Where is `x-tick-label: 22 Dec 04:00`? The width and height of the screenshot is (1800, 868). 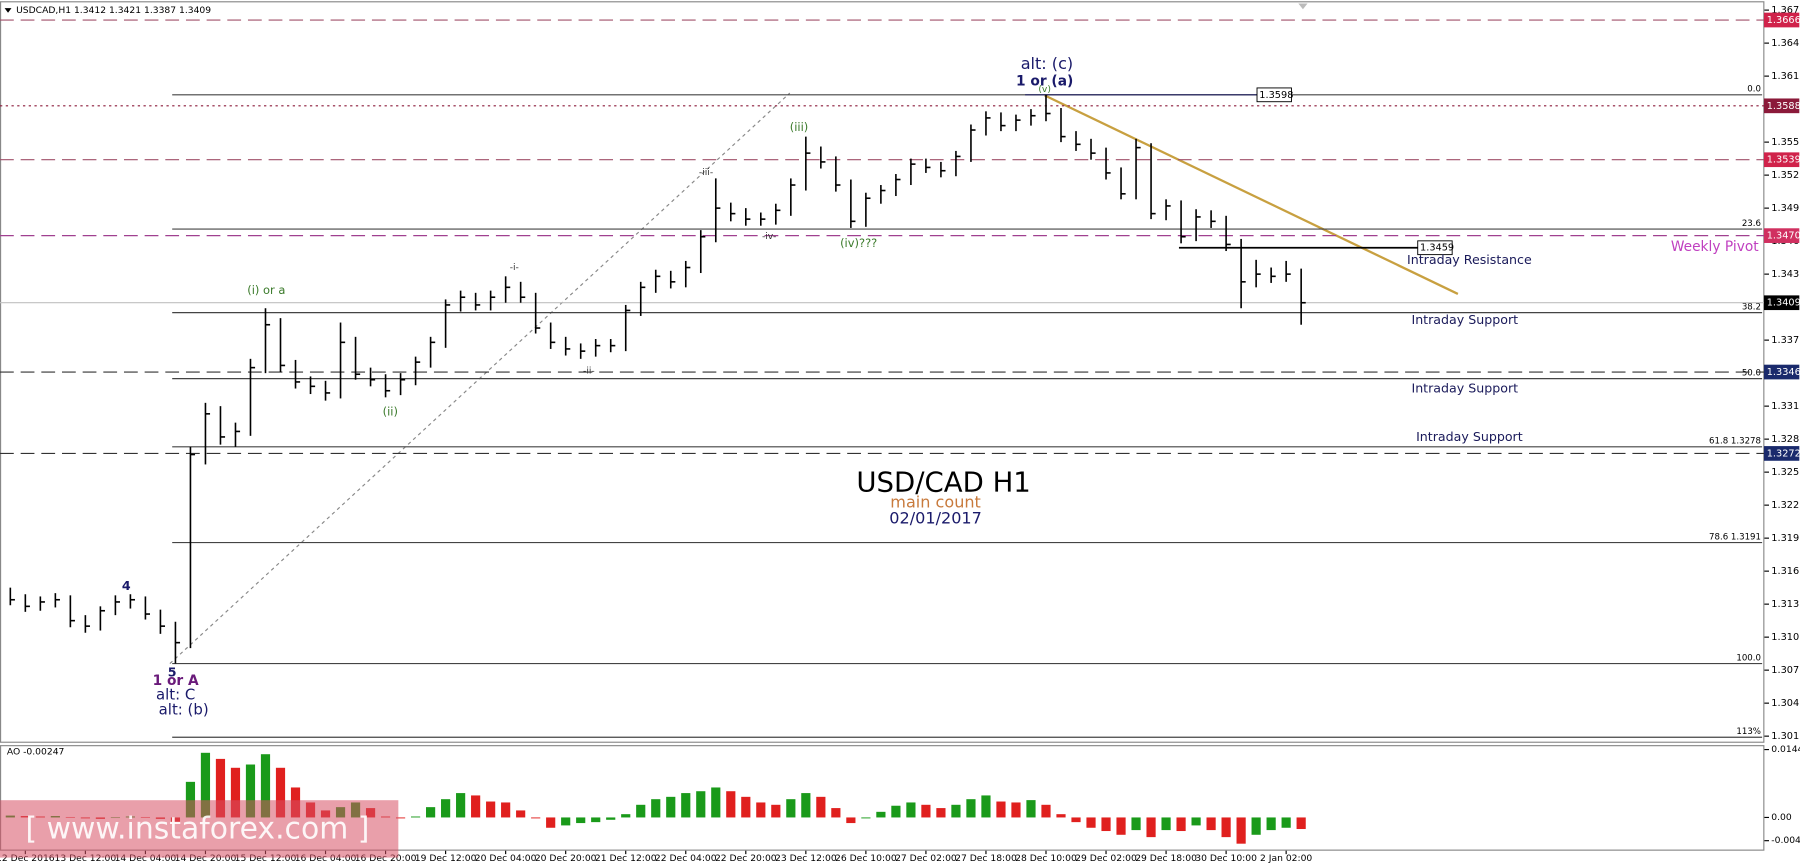 x-tick-label: 22 Dec 04:00 is located at coordinates (686, 858).